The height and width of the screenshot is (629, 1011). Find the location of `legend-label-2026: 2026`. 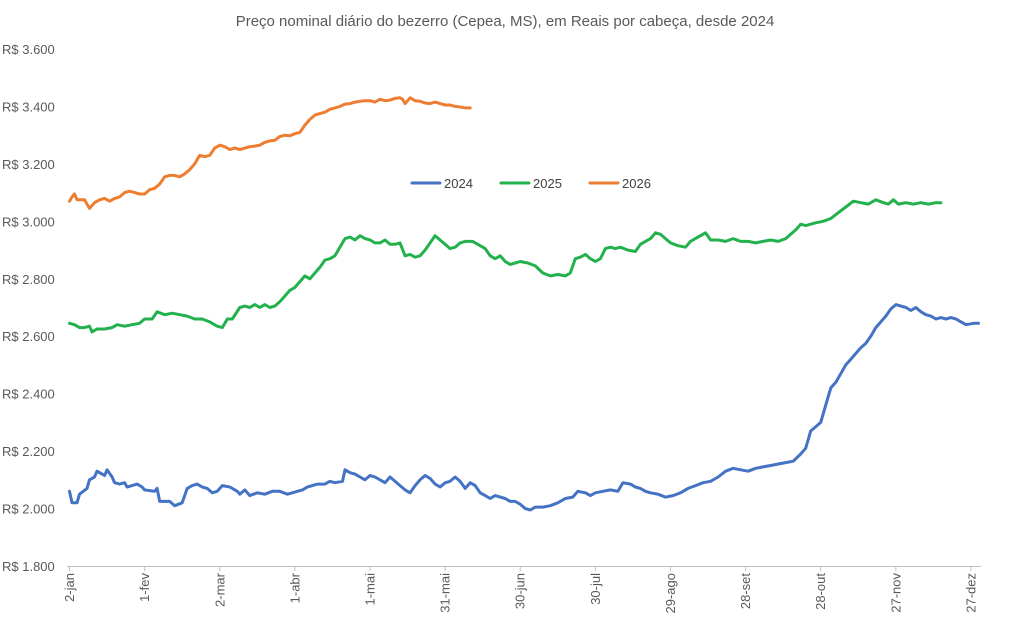

legend-label-2026: 2026 is located at coordinates (636, 183).